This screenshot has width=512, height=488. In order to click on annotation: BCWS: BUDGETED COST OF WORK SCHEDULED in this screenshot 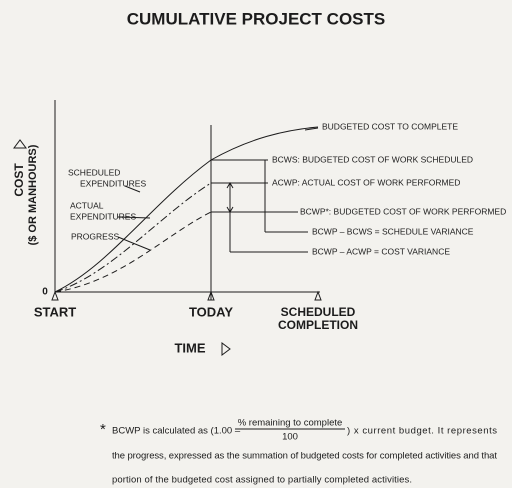, I will do `click(372, 159)`.